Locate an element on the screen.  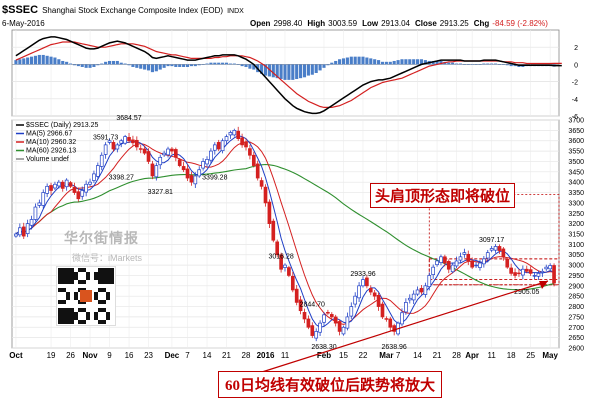
price-value-label: 3097.17 is located at coordinates (491, 240).